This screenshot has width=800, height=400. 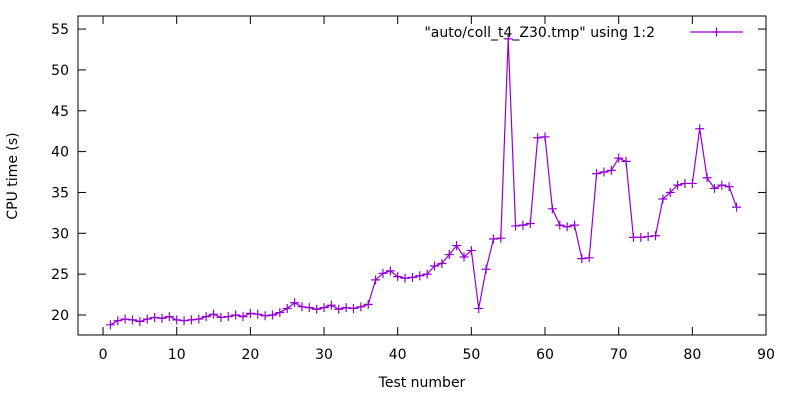 What do you see at coordinates (60, 316) in the screenshot?
I see `y-tick-label: 20` at bounding box center [60, 316].